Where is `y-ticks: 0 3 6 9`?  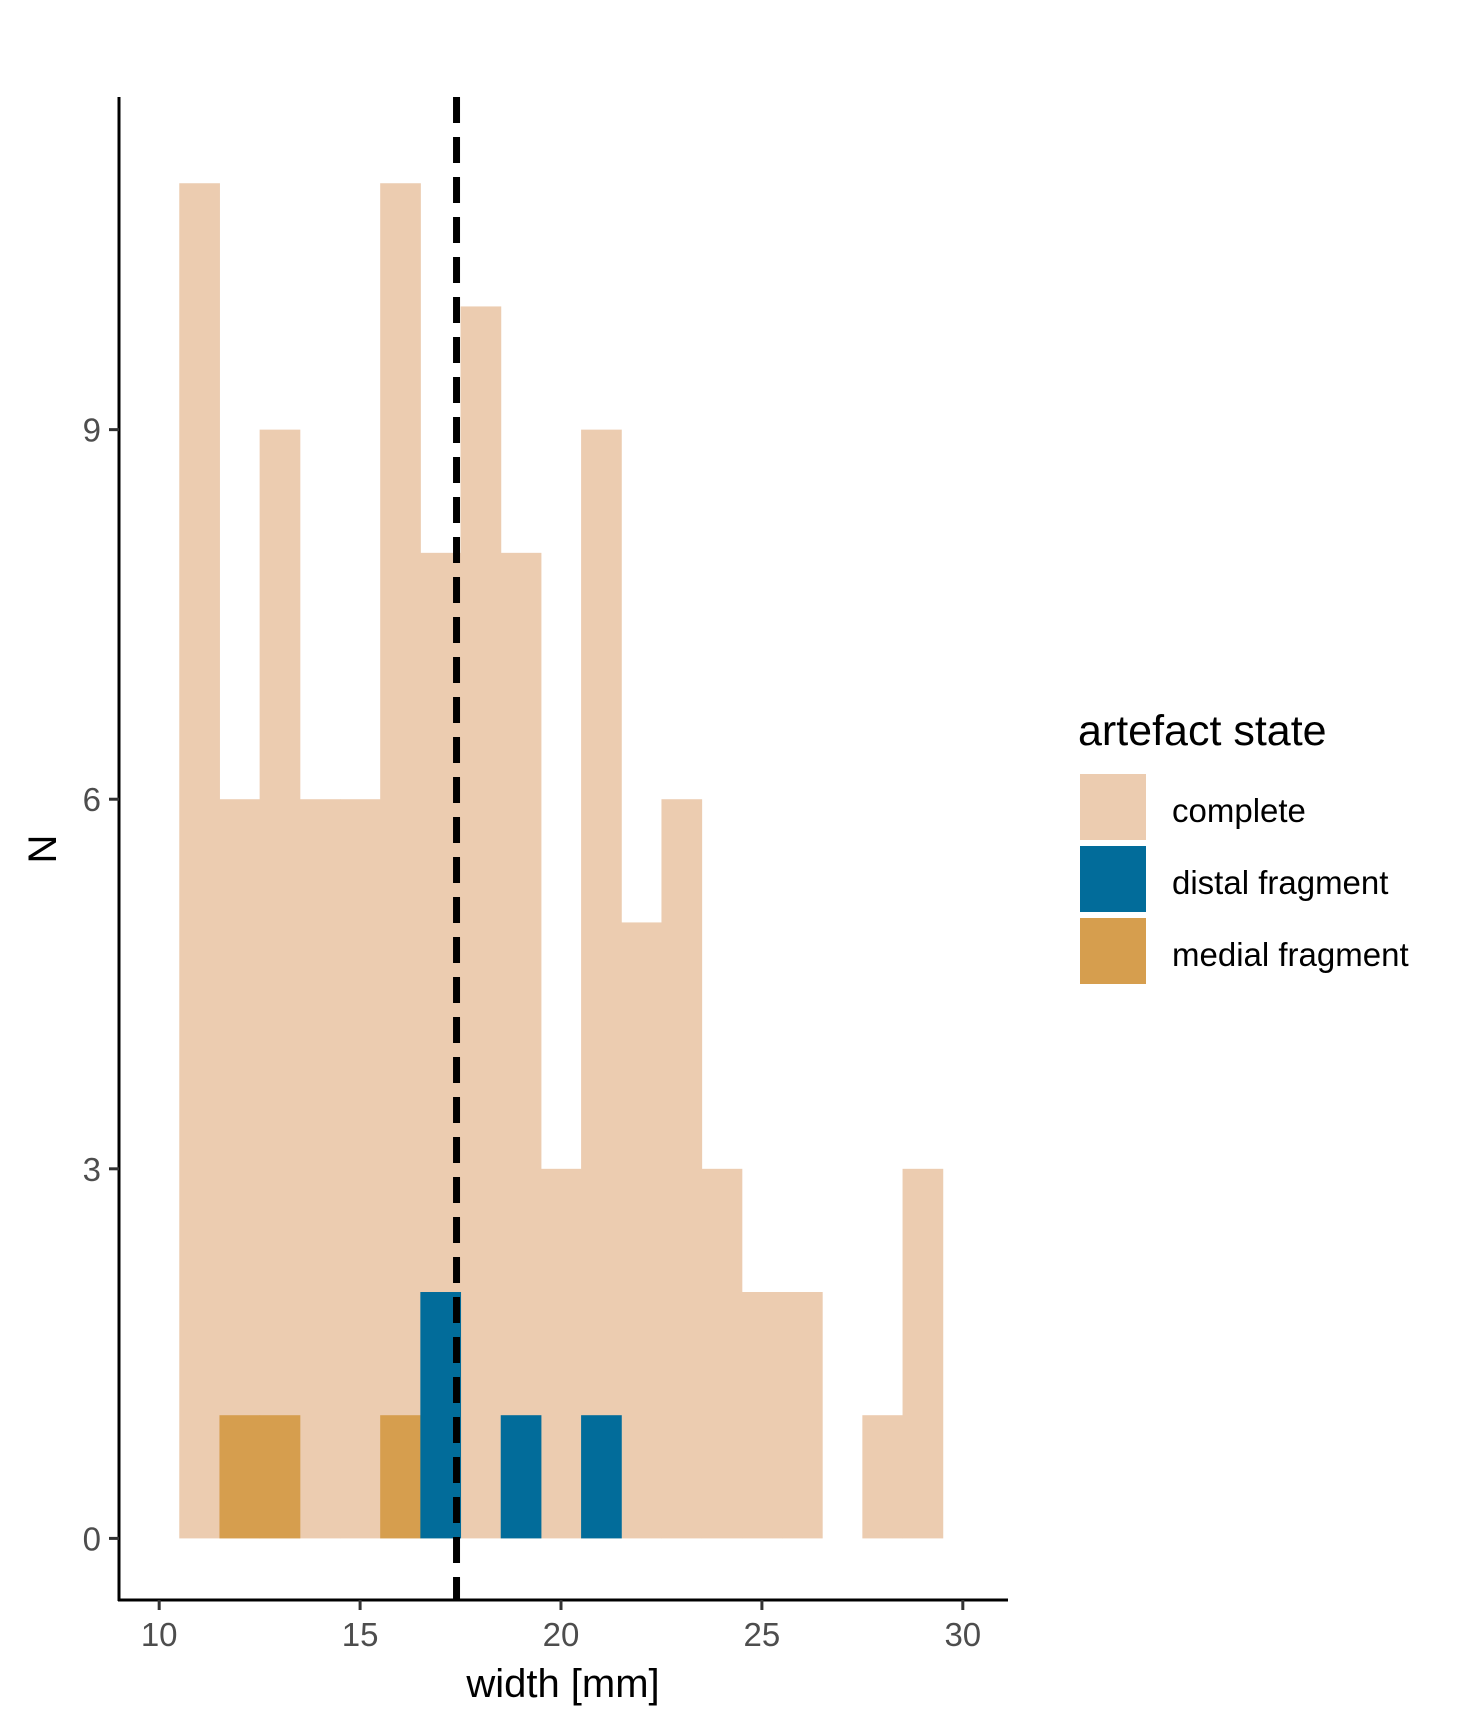
y-ticks: 0 3 6 9 is located at coordinates (101, 984).